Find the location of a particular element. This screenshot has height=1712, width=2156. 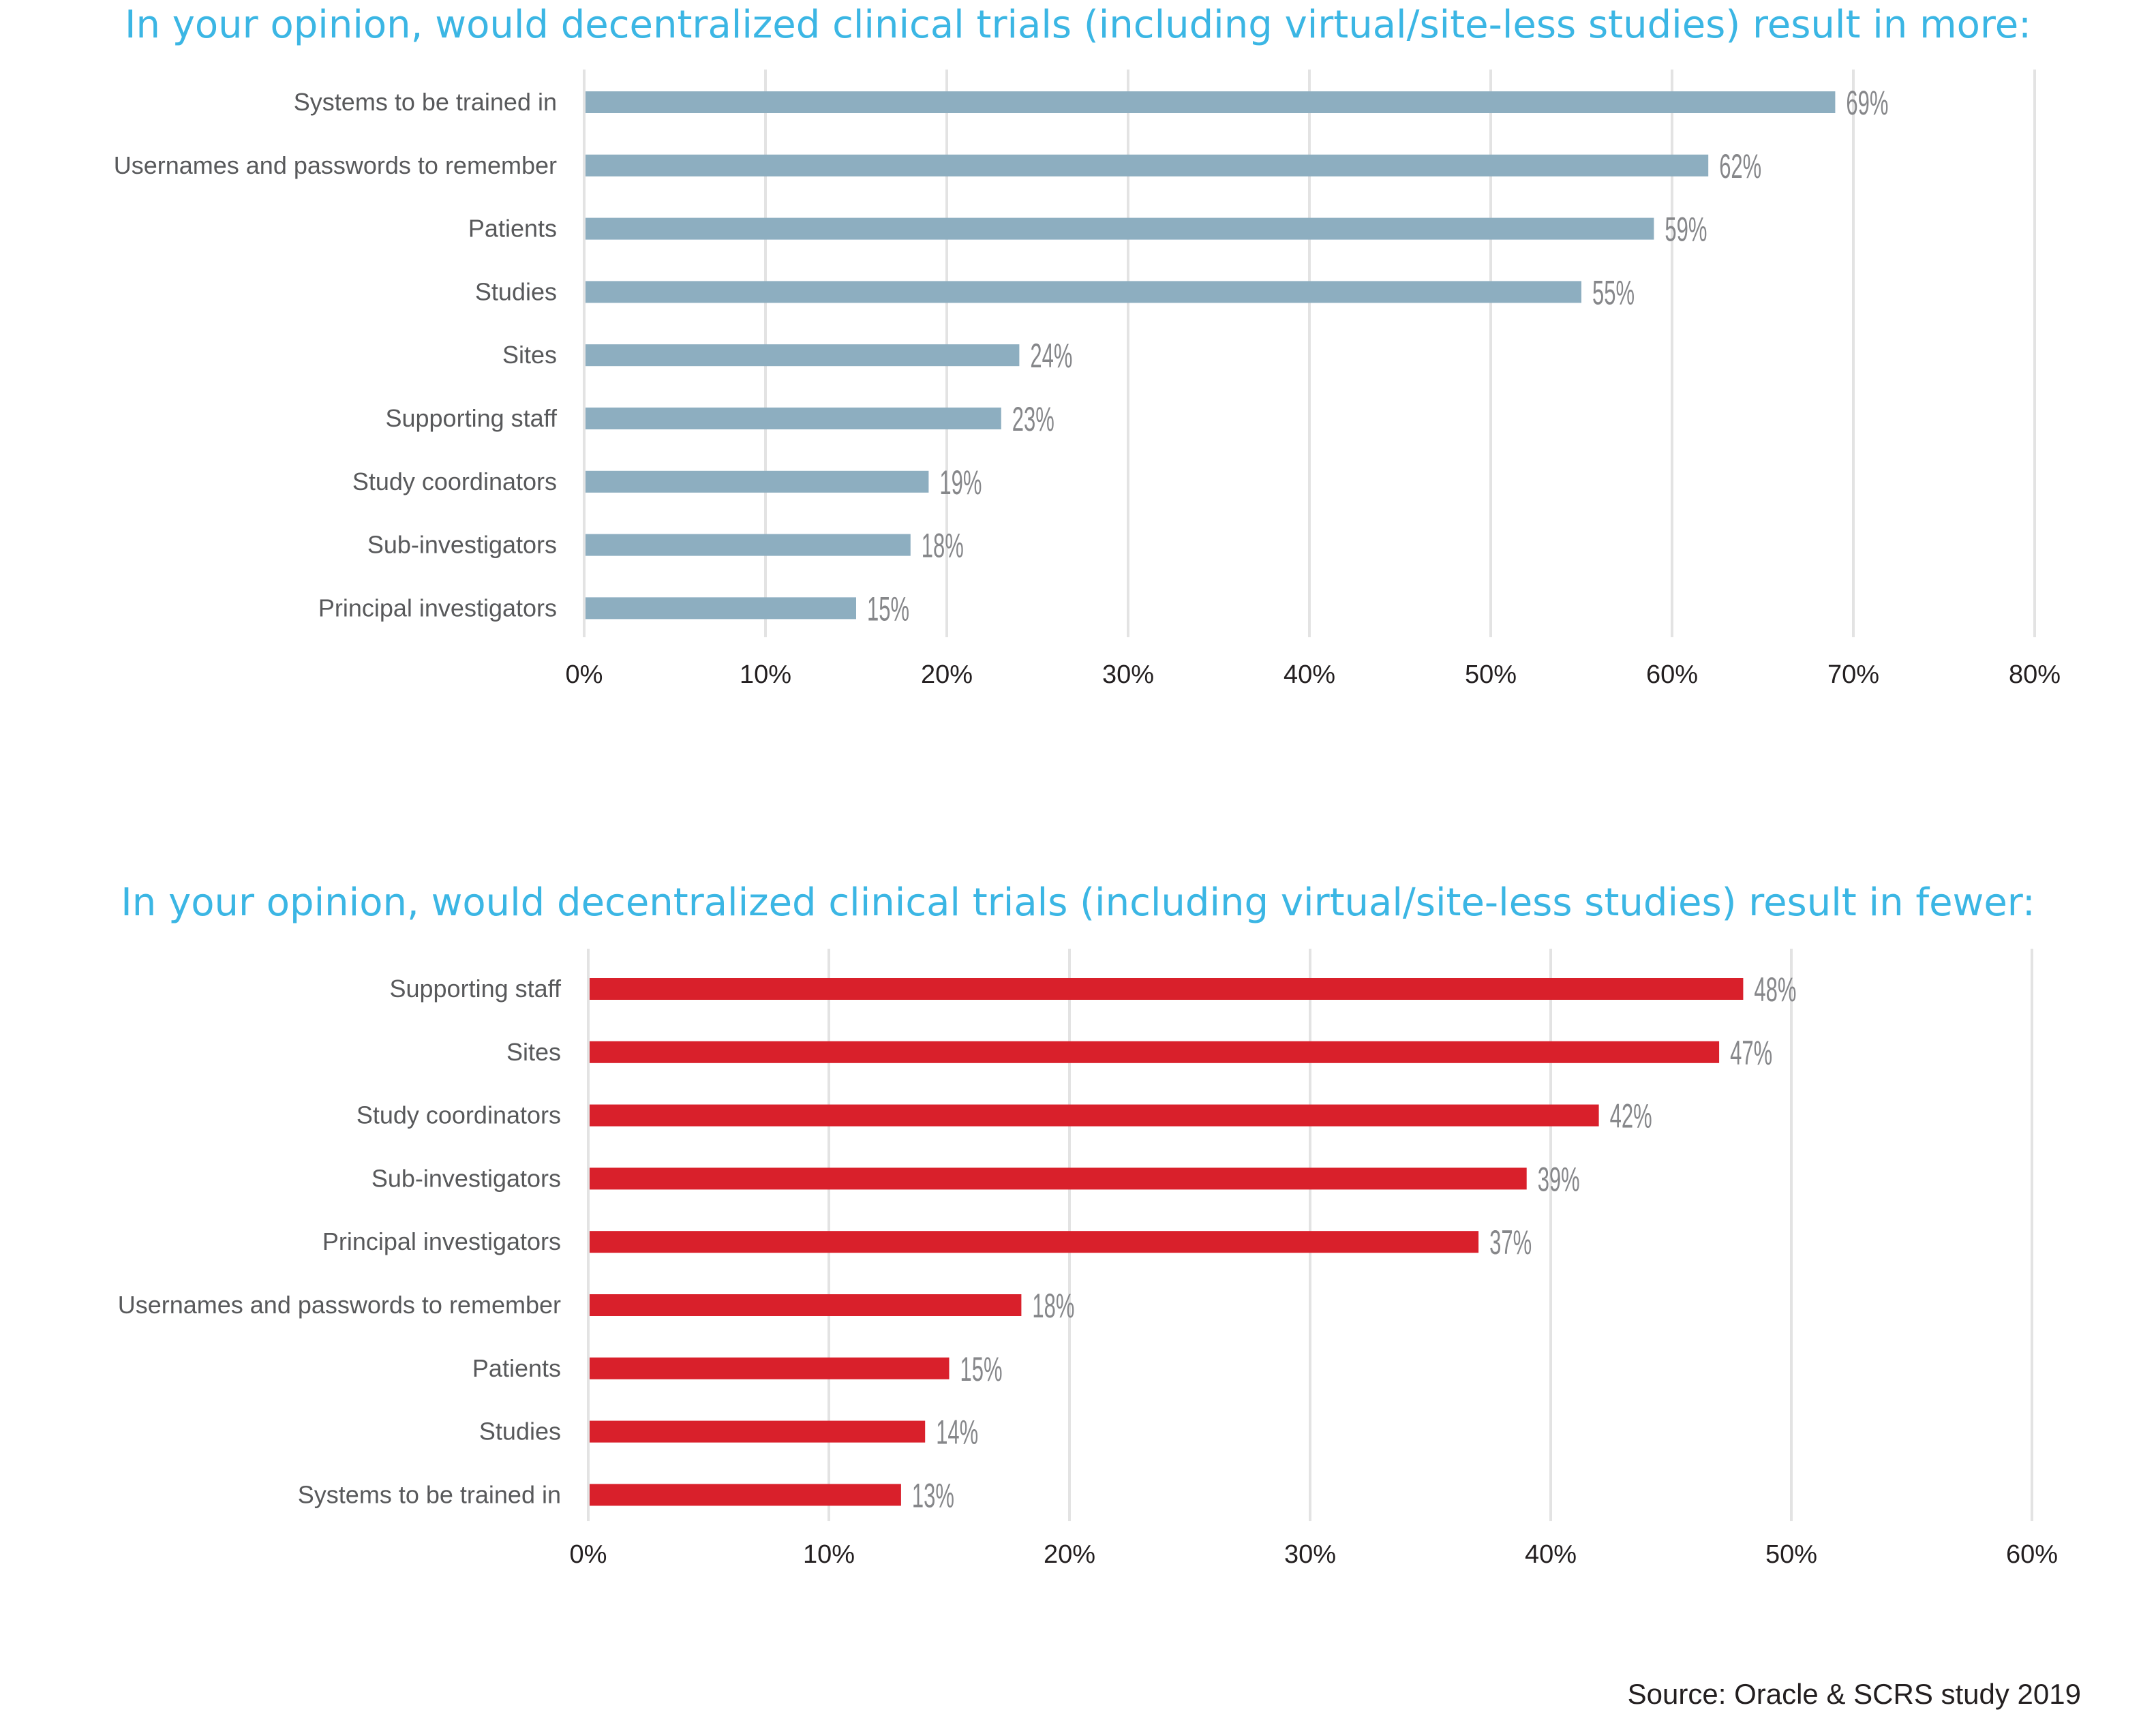

value-label: 23% is located at coordinates (1033, 418).